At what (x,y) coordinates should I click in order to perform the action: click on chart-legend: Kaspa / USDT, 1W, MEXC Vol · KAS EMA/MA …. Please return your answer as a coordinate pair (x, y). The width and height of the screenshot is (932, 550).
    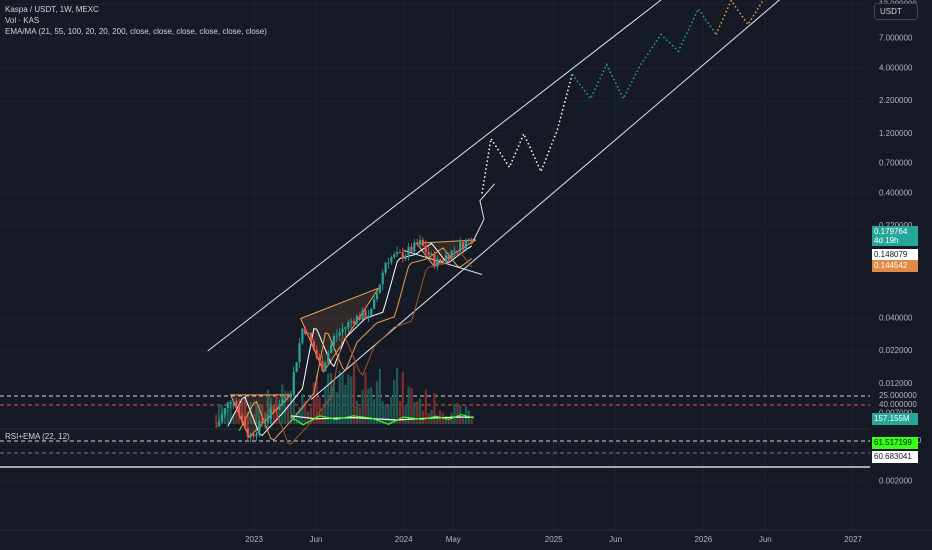
    Looking at the image, I should click on (136, 20).